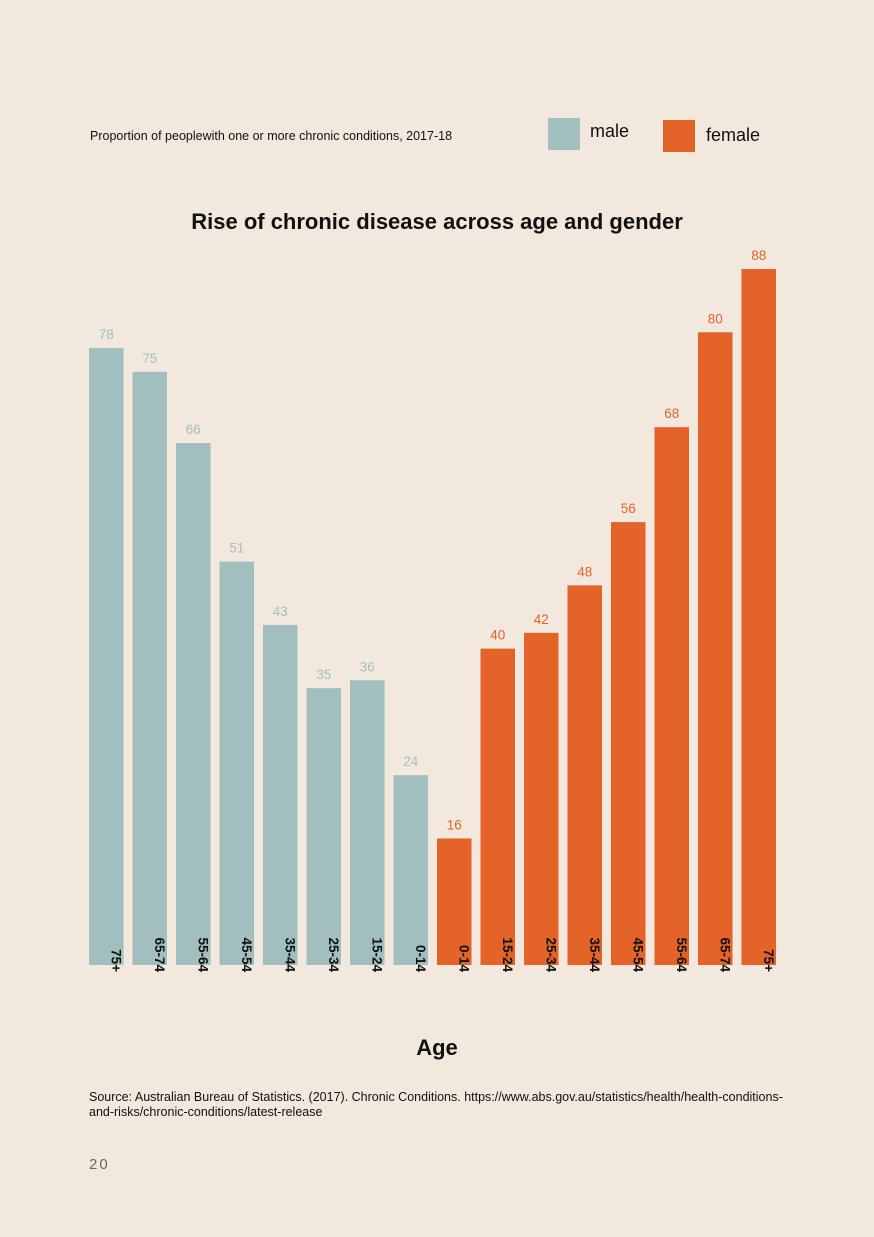 The image size is (874, 1237). Describe the element at coordinates (733, 134) in the screenshot. I see `legend-label-female: female` at that location.